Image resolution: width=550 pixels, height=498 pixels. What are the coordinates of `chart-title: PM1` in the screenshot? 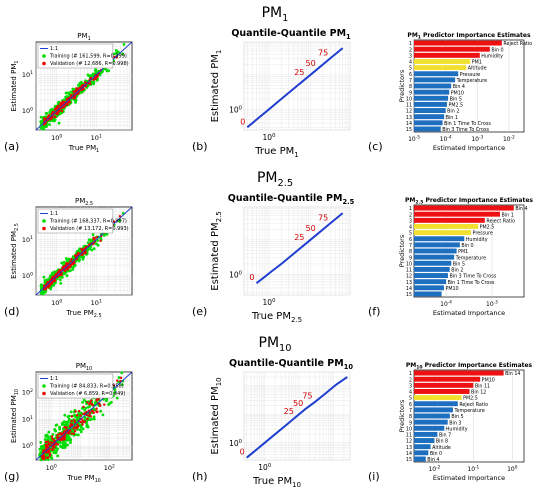 It's located at (83, 37).